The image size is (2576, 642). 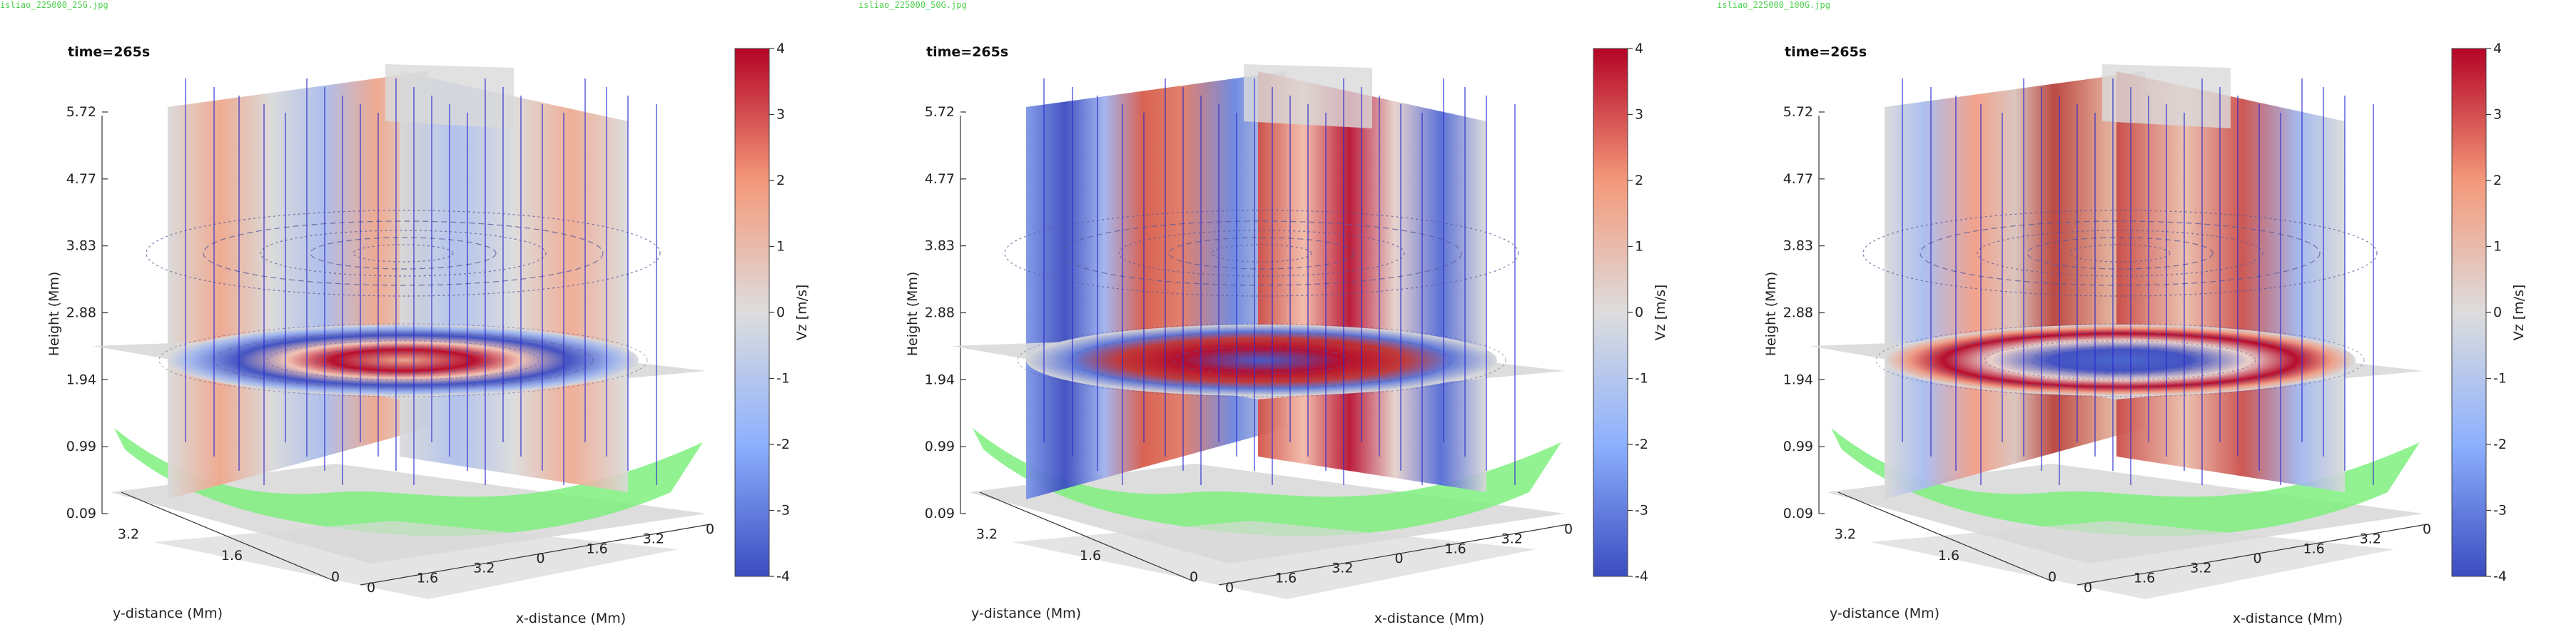 What do you see at coordinates (1798, 112) in the screenshot?
I see `z-tick-label: 5.72` at bounding box center [1798, 112].